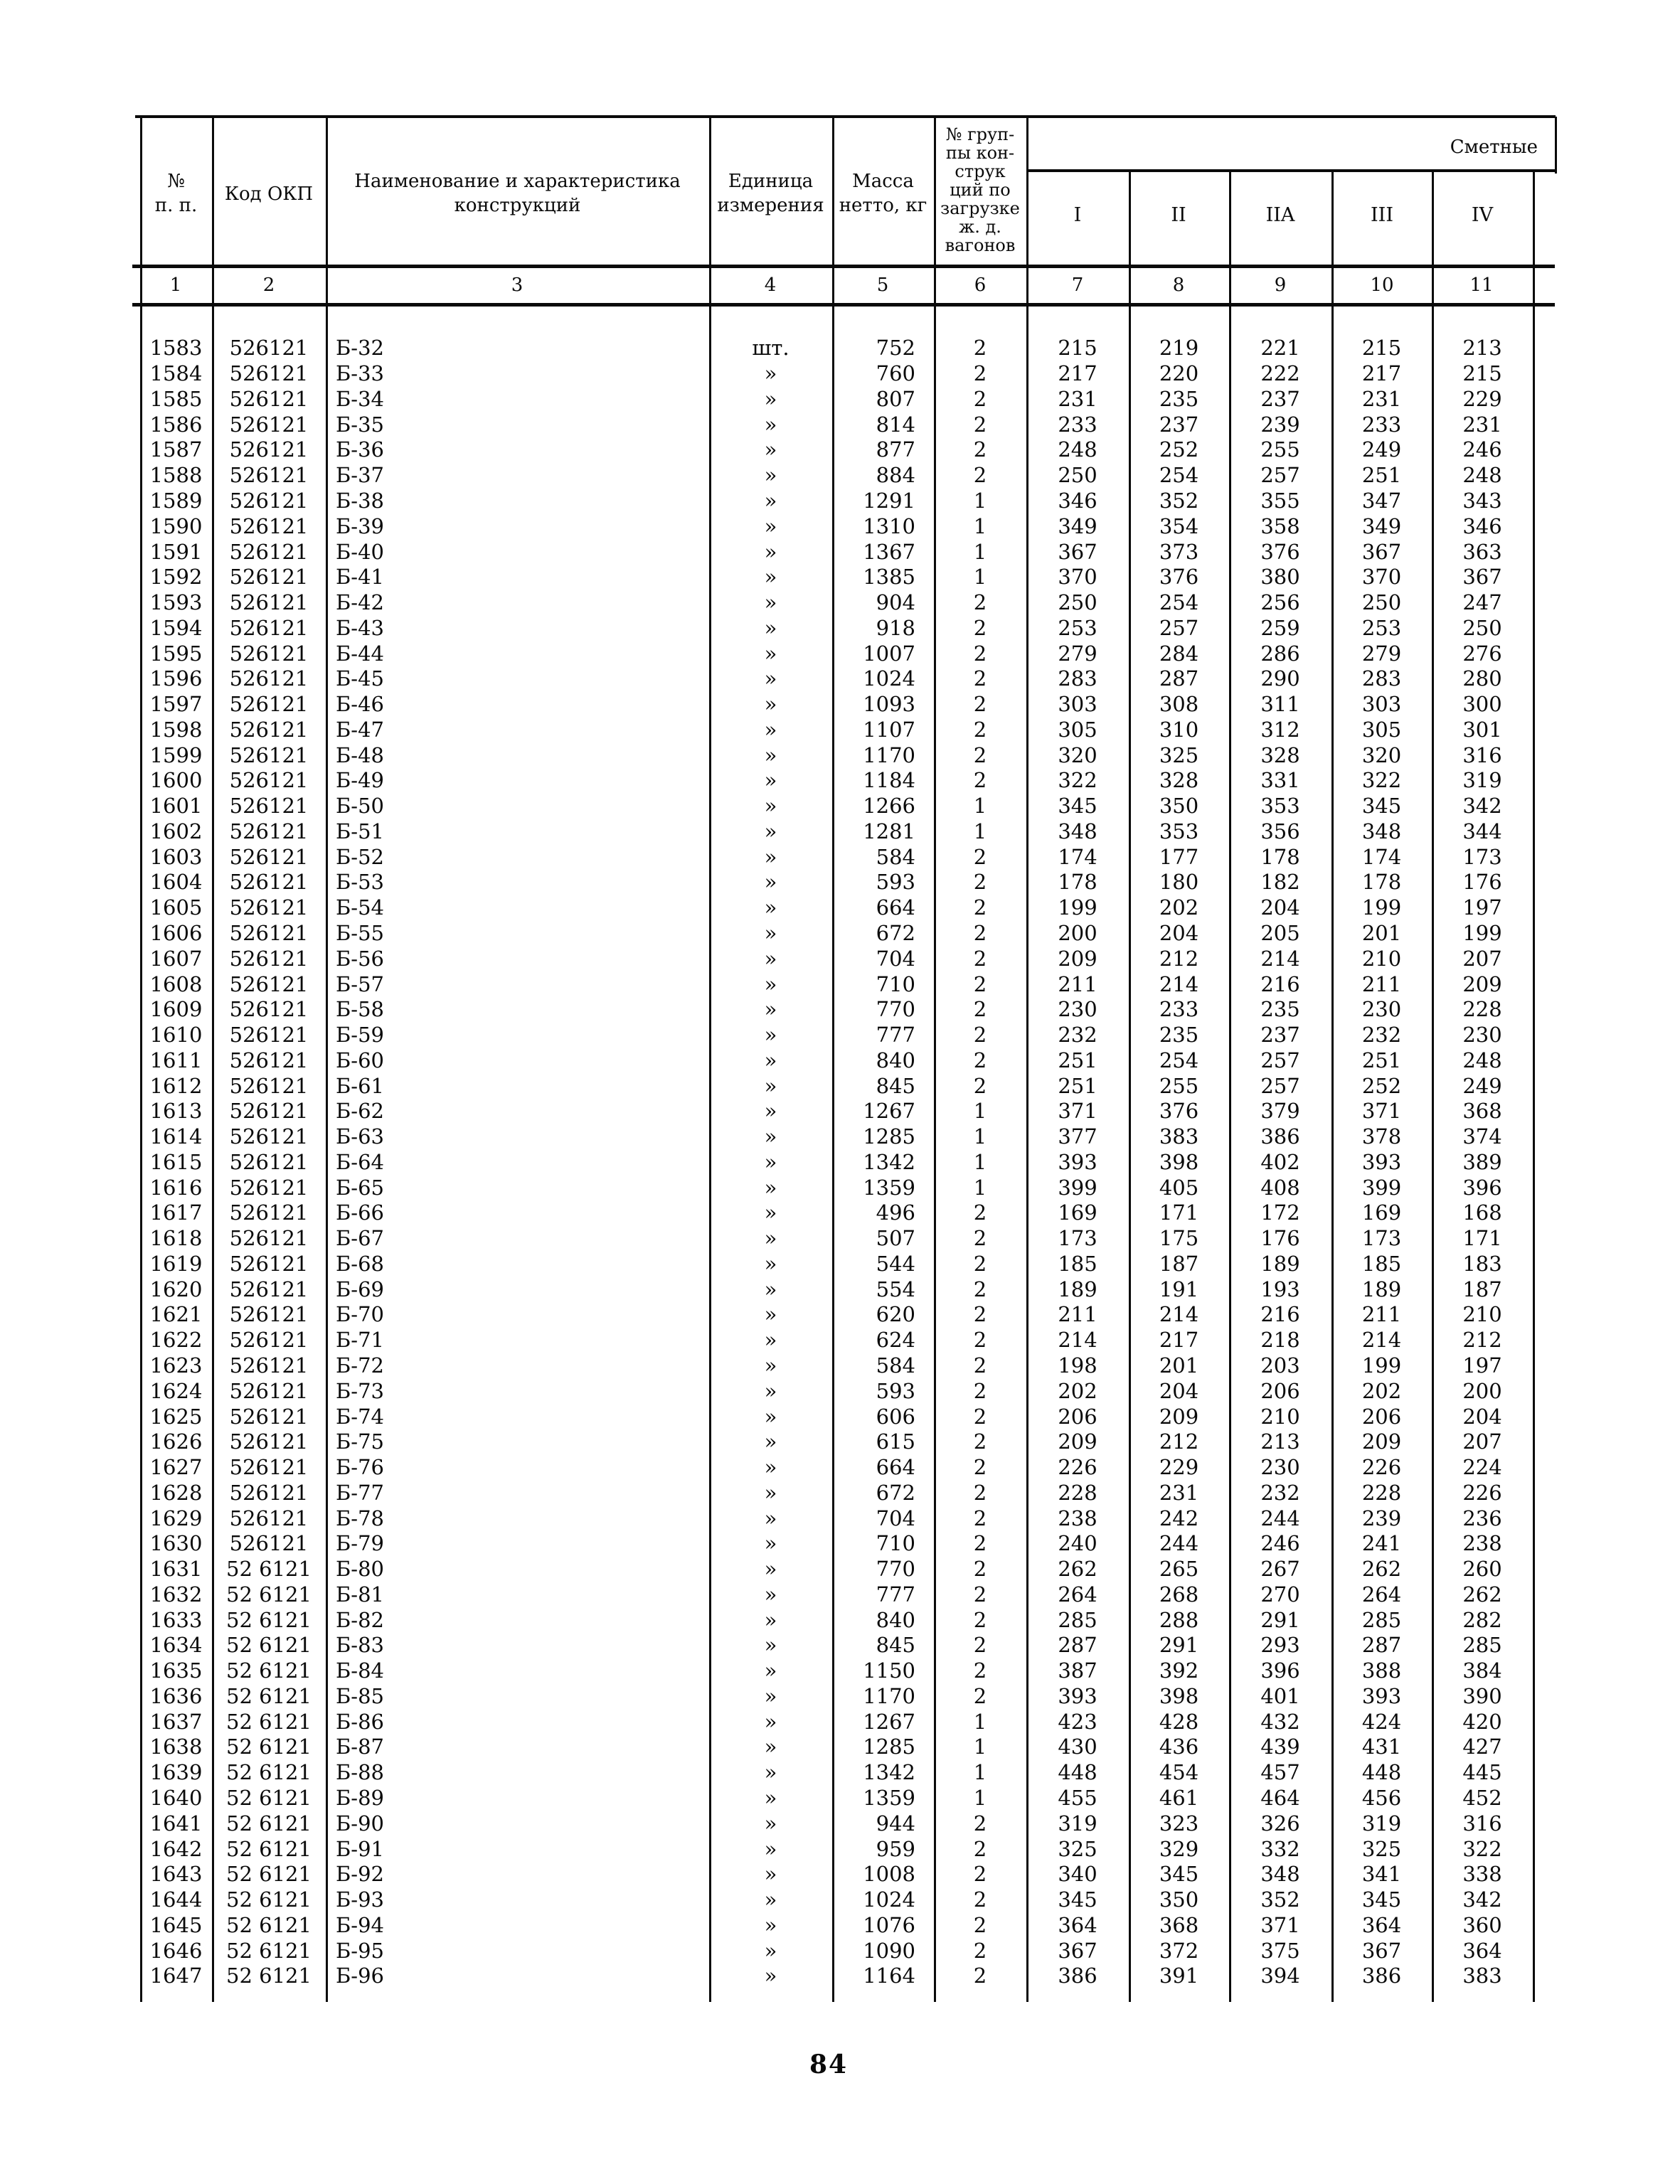 This screenshot has width=1680, height=2184. What do you see at coordinates (1077, 932) in the screenshot?
I see `price-zone-1: 200` at bounding box center [1077, 932].